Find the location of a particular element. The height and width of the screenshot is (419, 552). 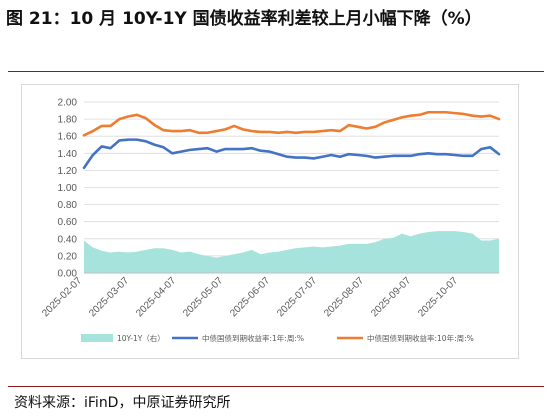

y-tick-label: 1.80 is located at coordinates (68, 120).